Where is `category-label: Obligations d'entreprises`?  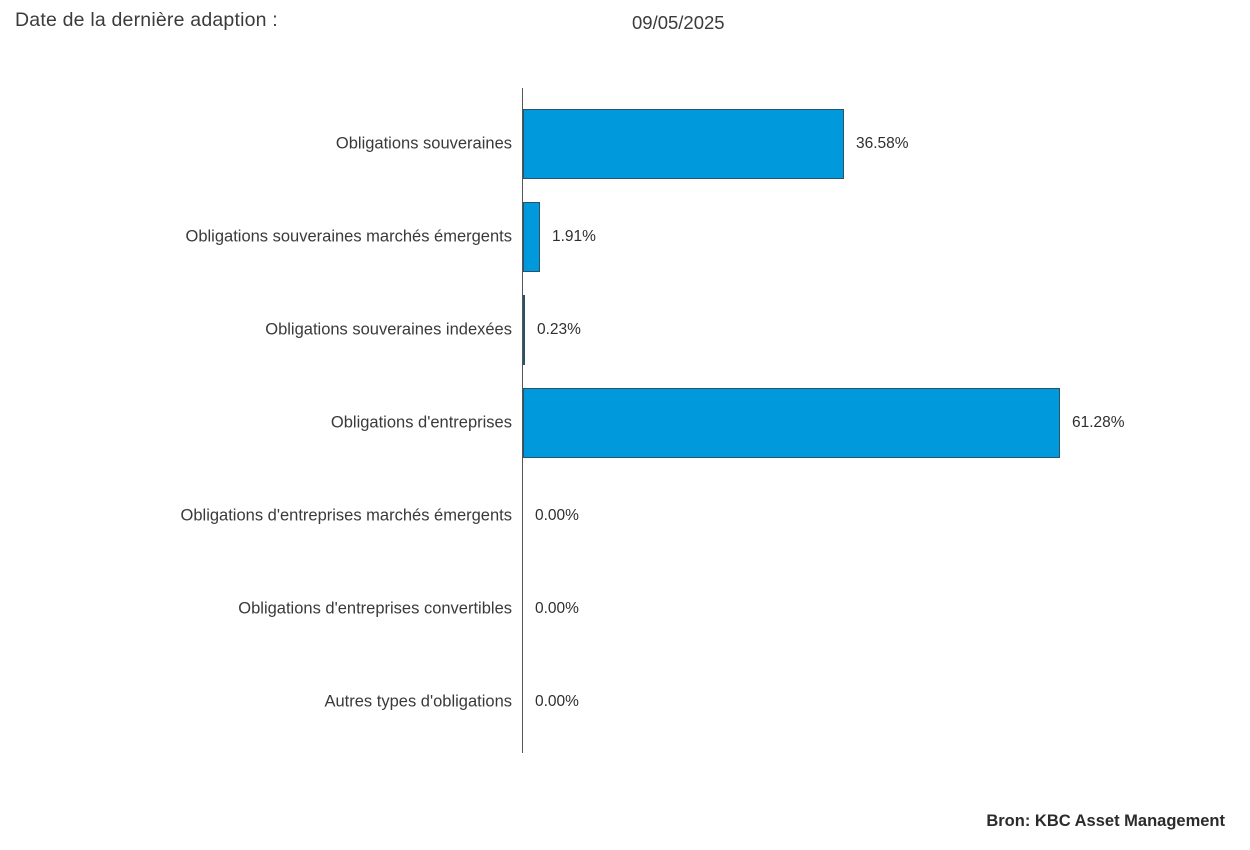
category-label: Obligations d'entreprises is located at coordinates (421, 422).